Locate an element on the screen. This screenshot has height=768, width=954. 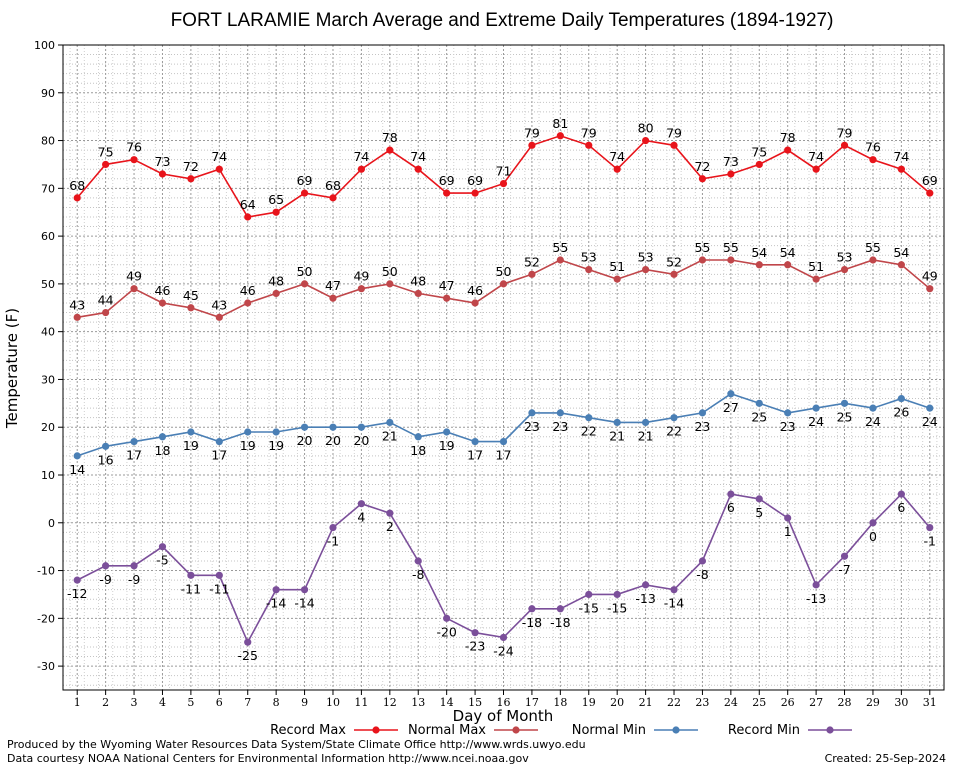
normal-min-data-label: 24 is located at coordinates (930, 421).